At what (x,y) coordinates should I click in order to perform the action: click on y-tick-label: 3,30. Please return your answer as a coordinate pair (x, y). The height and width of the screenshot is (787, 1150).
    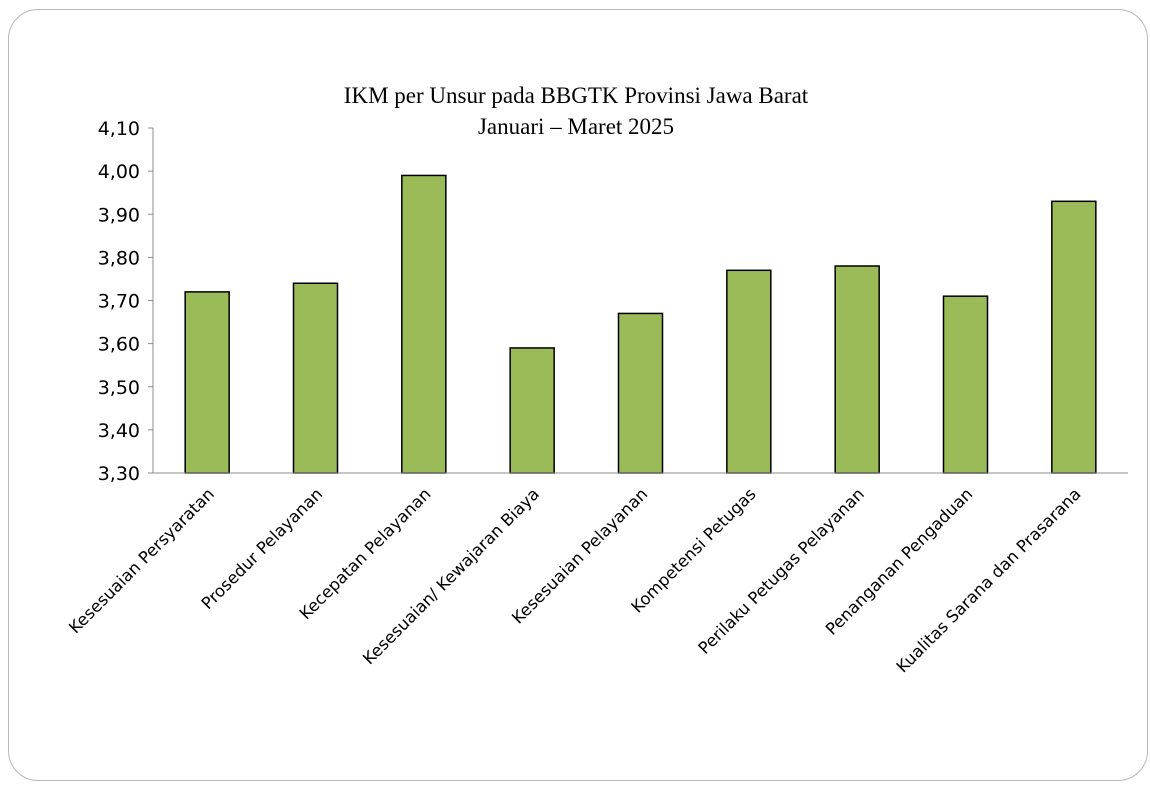
    Looking at the image, I should click on (119, 474).